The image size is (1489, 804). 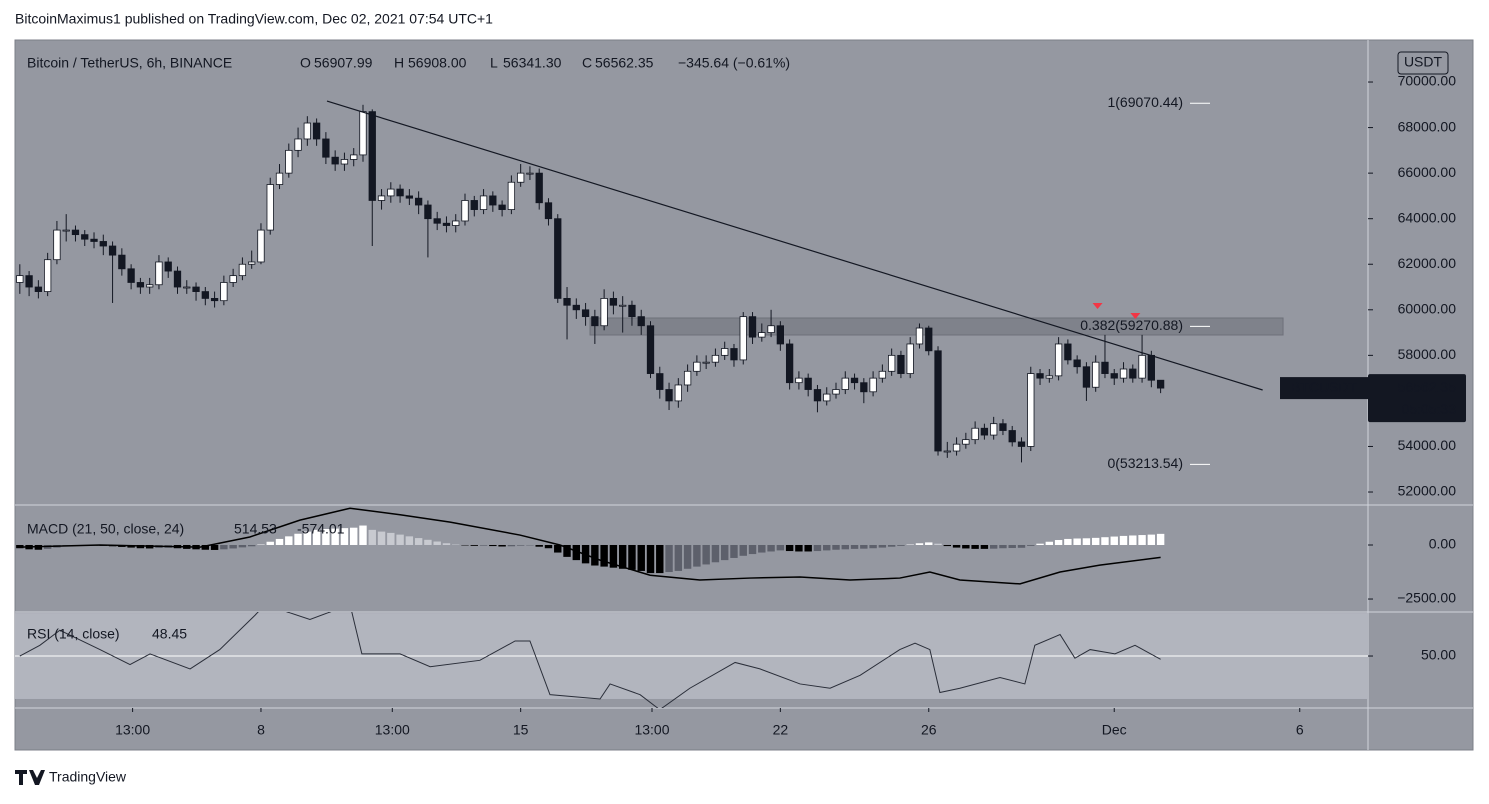 I want to click on symbol: Bitcoin / TetherUS, 6h, BINANCE, so click(x=129, y=63).